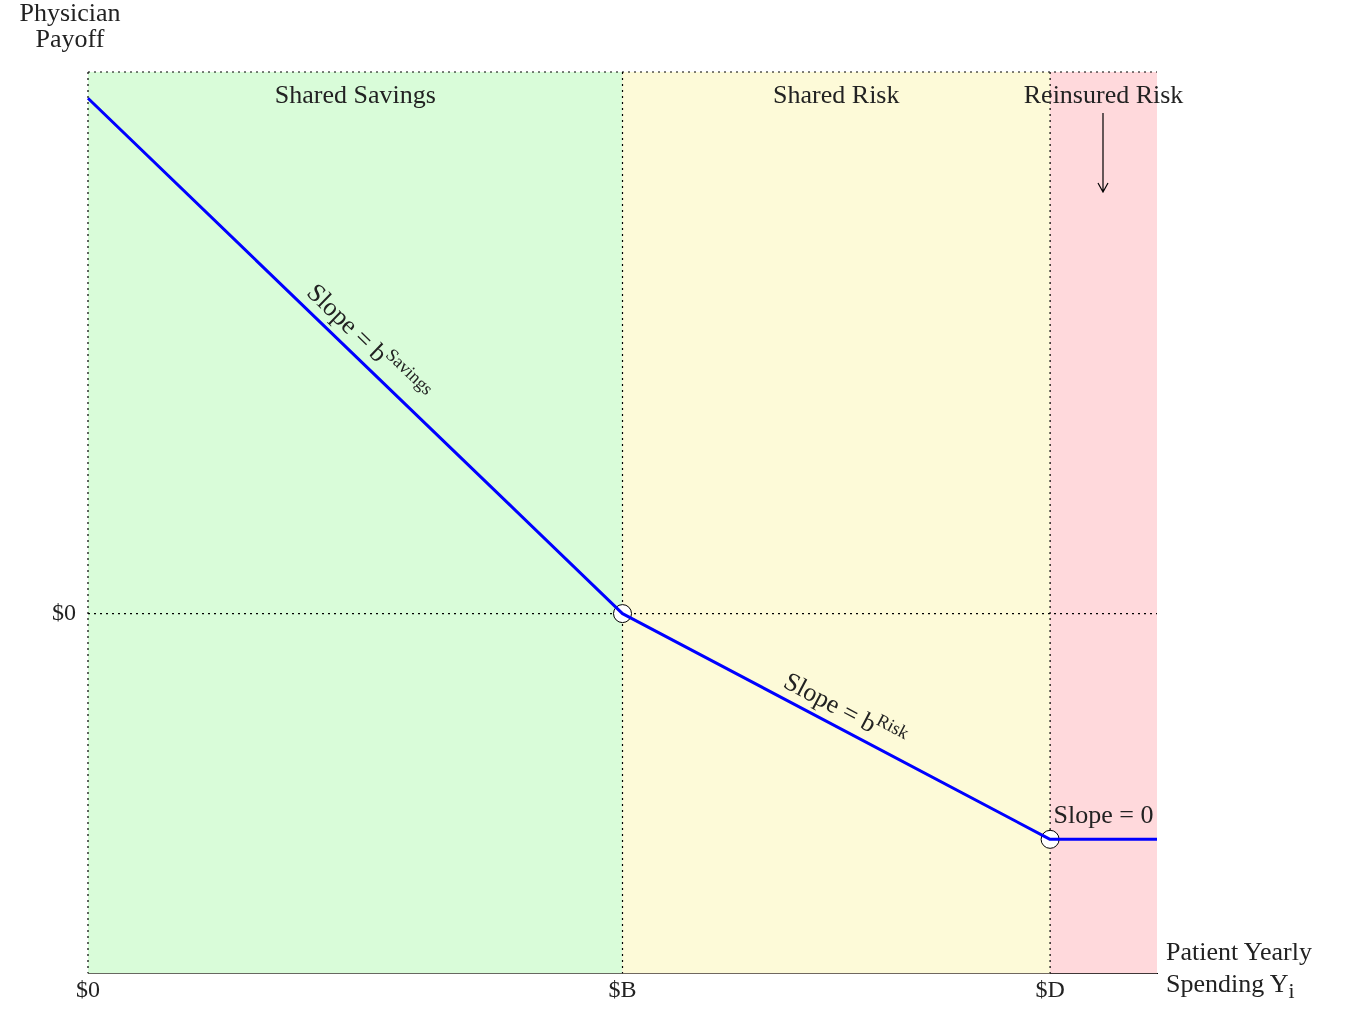 The width and height of the screenshot is (1365, 1021). What do you see at coordinates (70, 26) in the screenshot?
I see `y-axis-title: Physician Payoff` at bounding box center [70, 26].